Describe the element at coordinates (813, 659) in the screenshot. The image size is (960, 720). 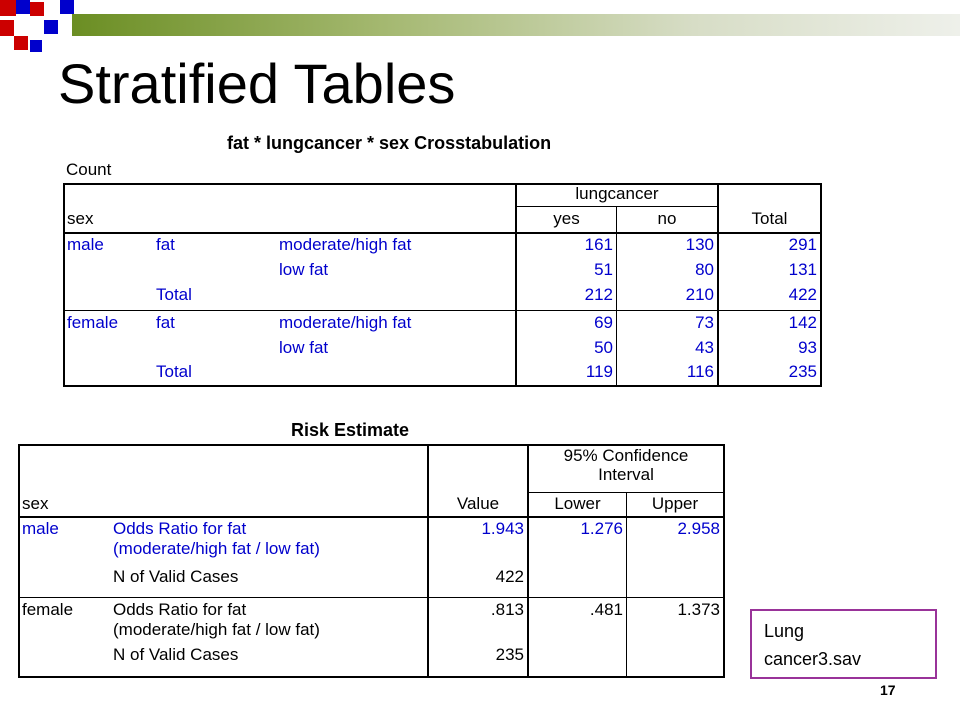
I see `callout-line-2: cancer3.sav` at that location.